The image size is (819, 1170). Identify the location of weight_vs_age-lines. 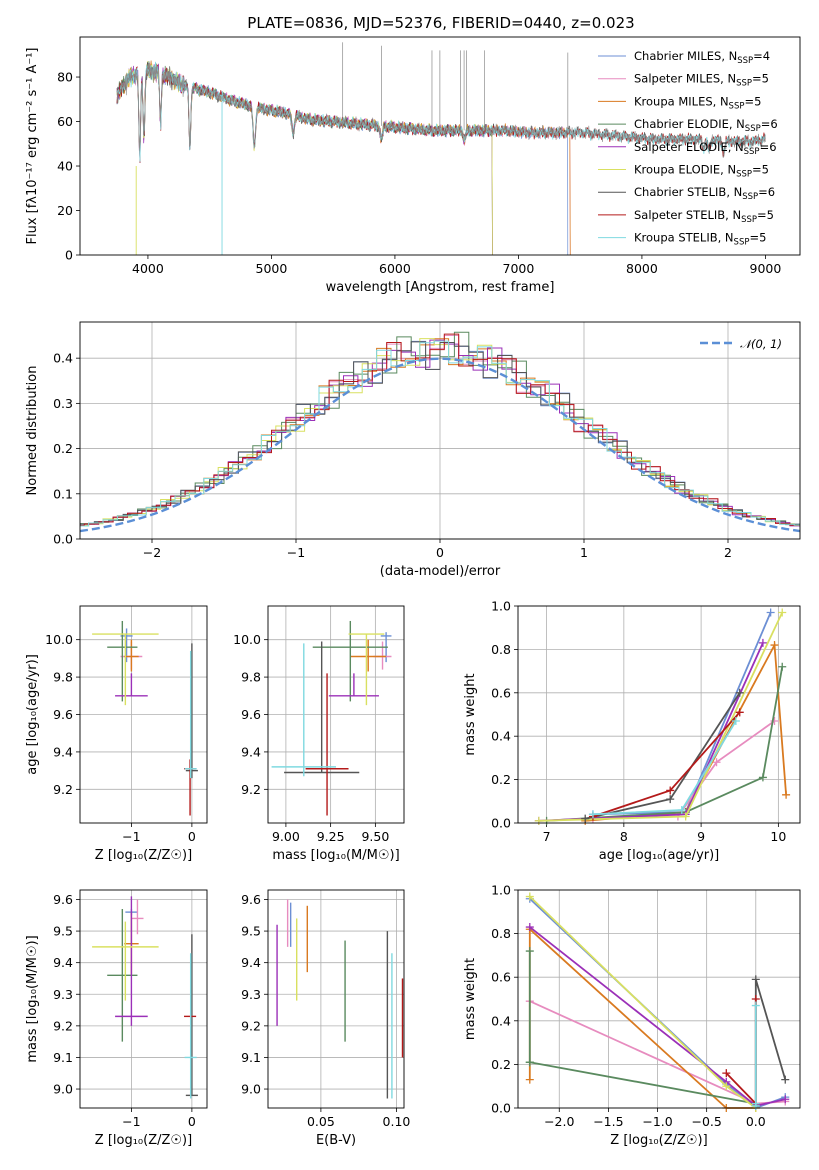
(662, 716).